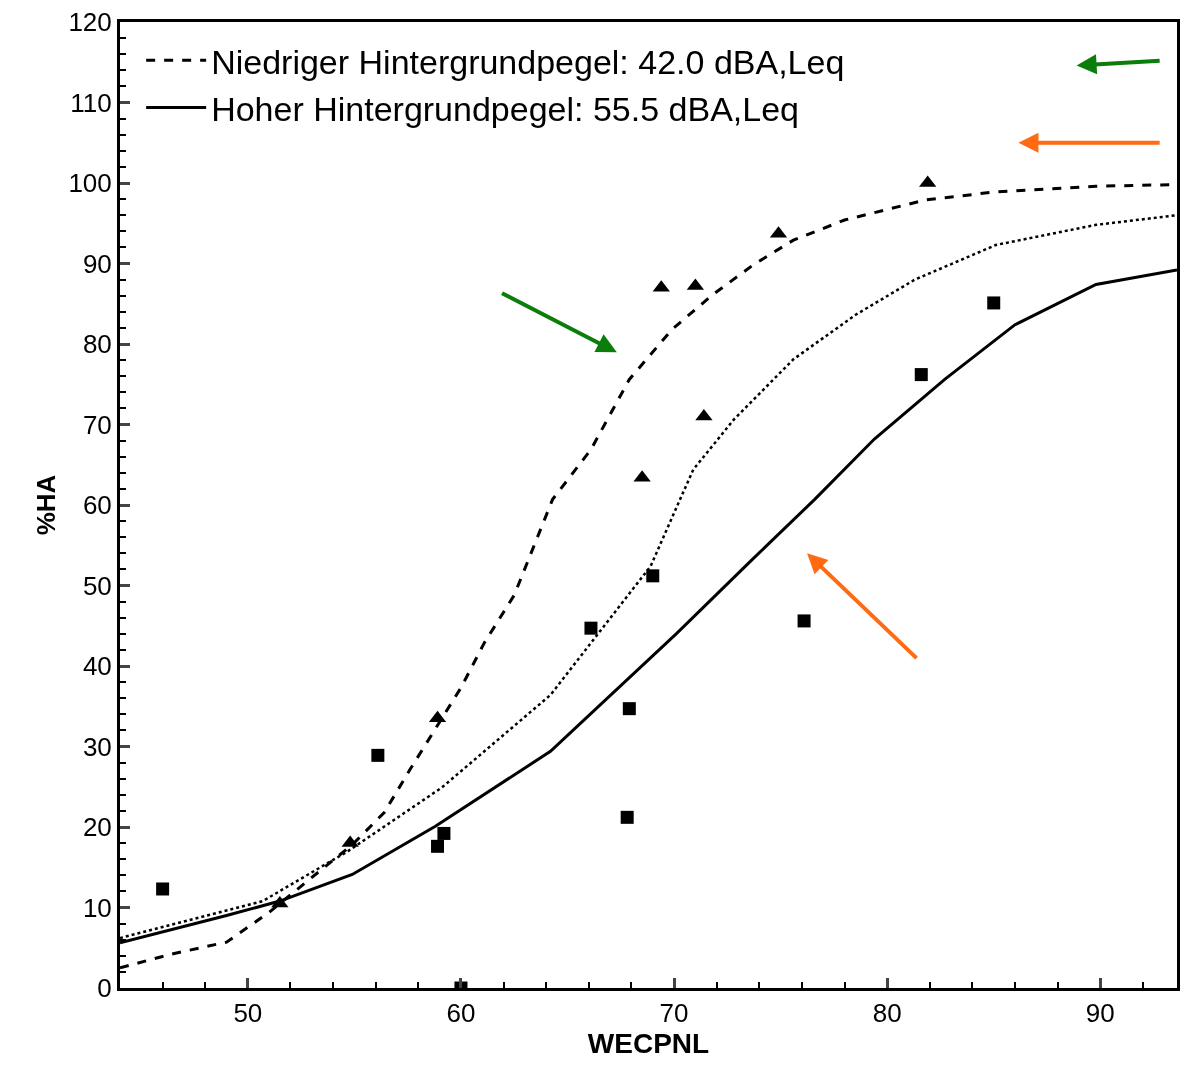 This screenshot has height=1083, width=1180. Describe the element at coordinates (97, 585) in the screenshot. I see `y-tick-label: 50` at that location.